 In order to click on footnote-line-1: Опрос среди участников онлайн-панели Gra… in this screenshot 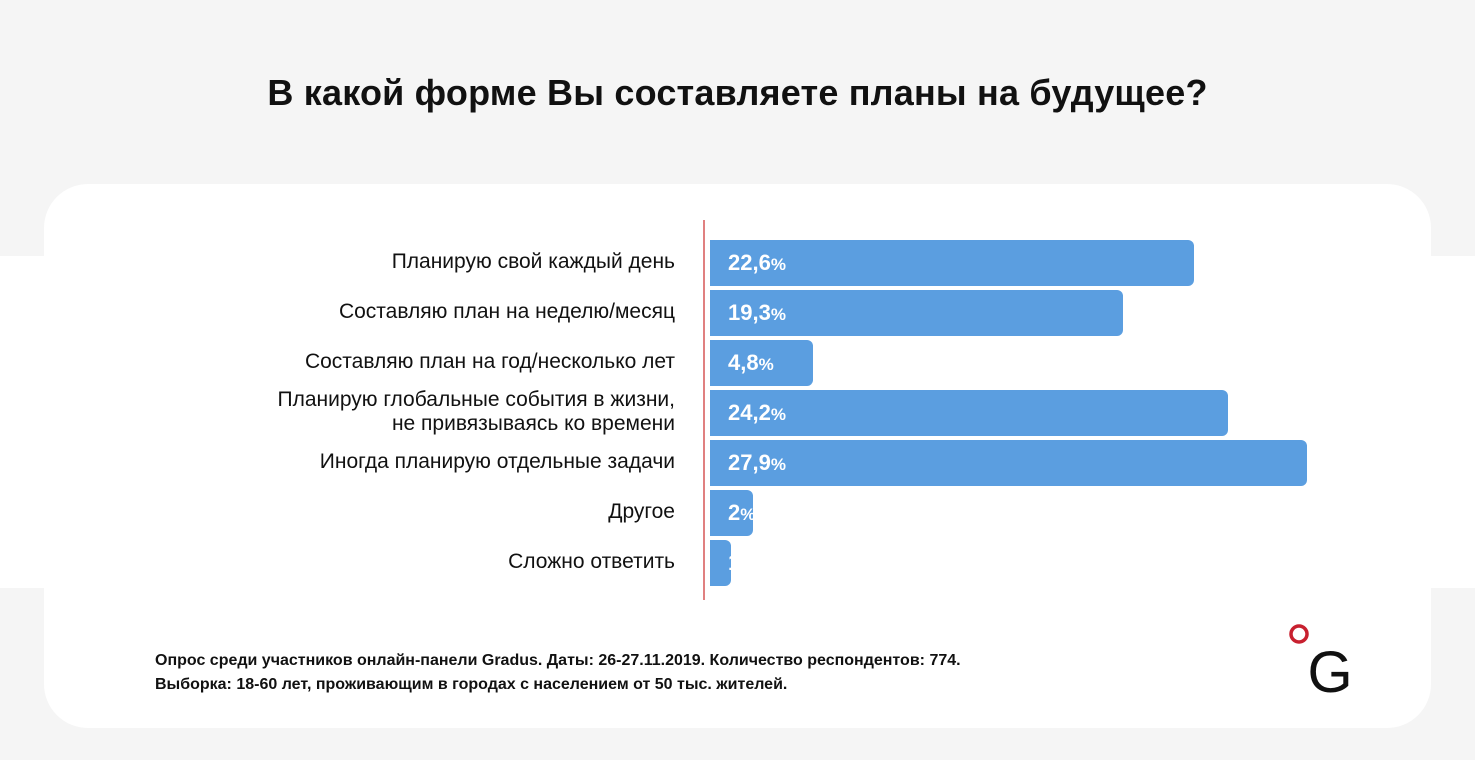, I will do `click(558, 660)`.